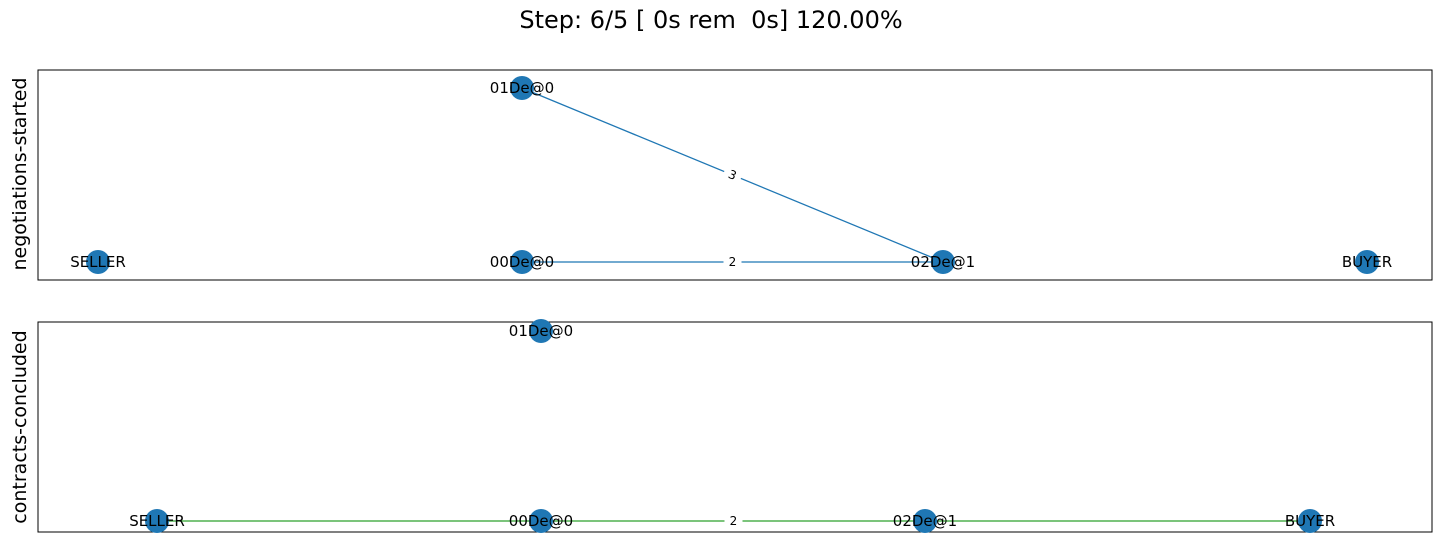  I want to click on panel-2-node-label-00De@0: 00De@0, so click(541, 521).